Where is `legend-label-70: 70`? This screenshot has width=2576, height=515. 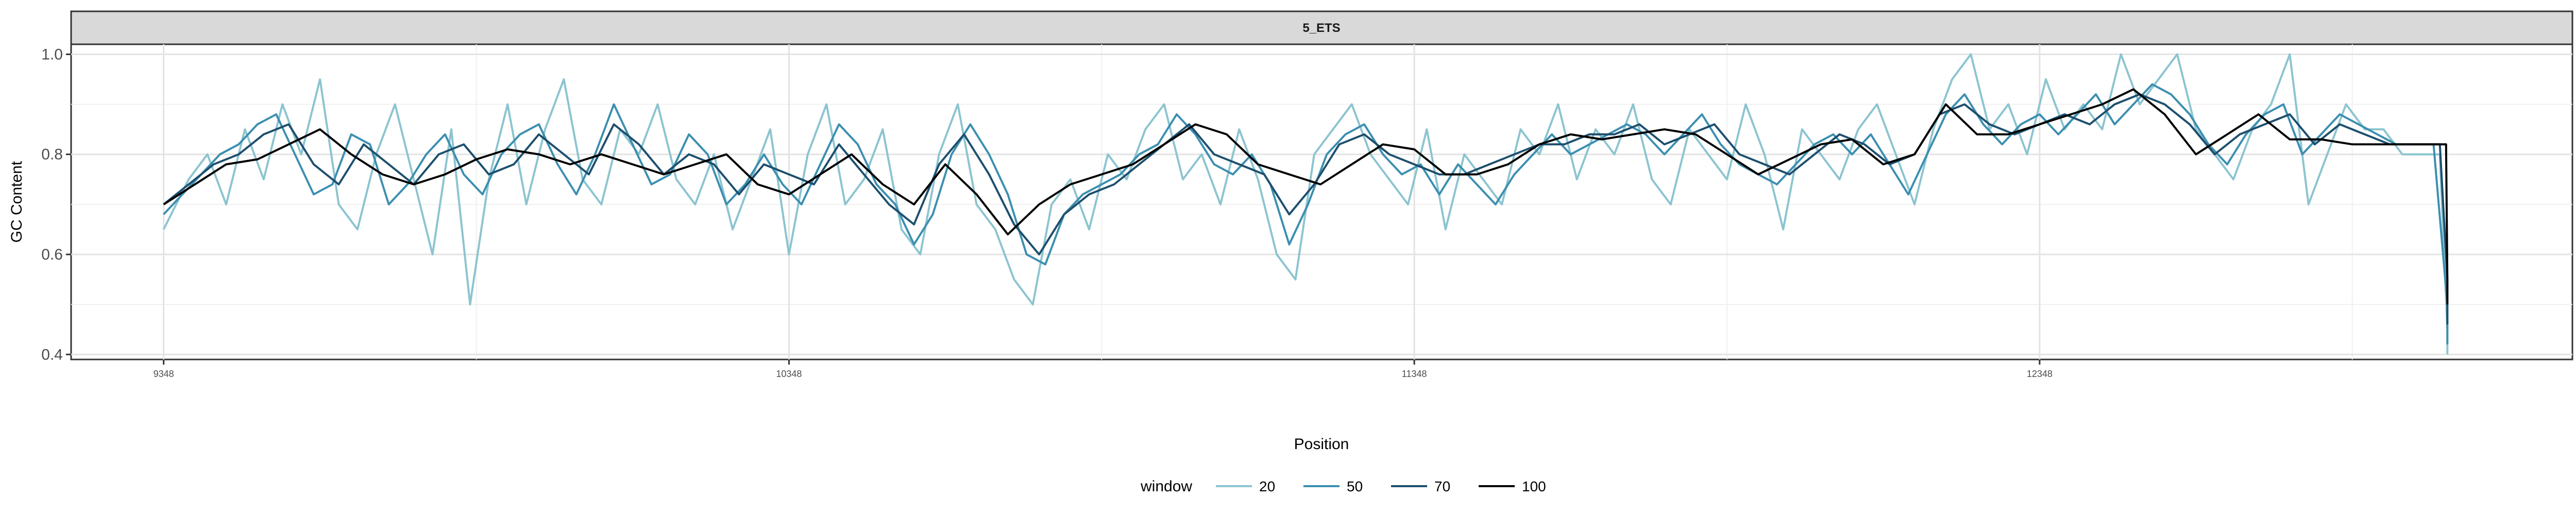
legend-label-70: 70 is located at coordinates (1442, 486).